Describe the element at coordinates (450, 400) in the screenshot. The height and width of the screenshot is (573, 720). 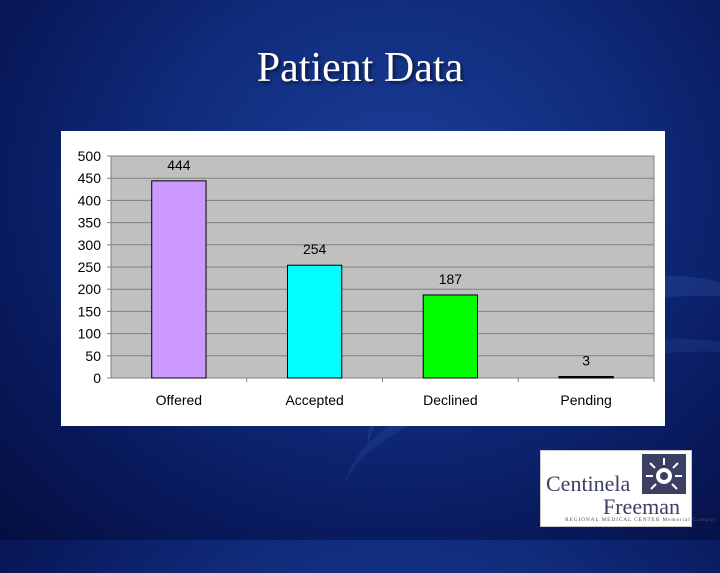
I see `x-tick-label-declined: Declined` at that location.